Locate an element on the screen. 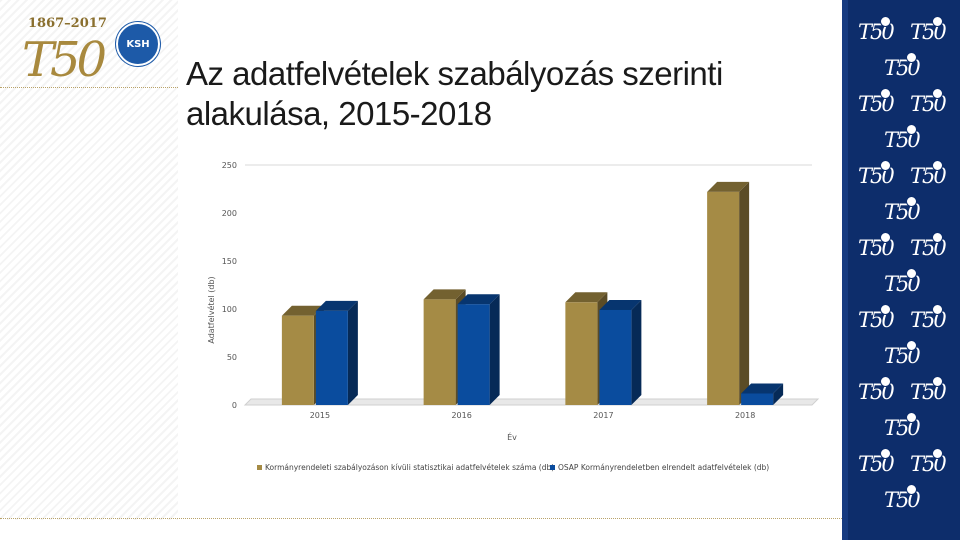 Image resolution: width=960 pixels, height=540 pixels. legend-swatch-series1 is located at coordinates (259, 467).